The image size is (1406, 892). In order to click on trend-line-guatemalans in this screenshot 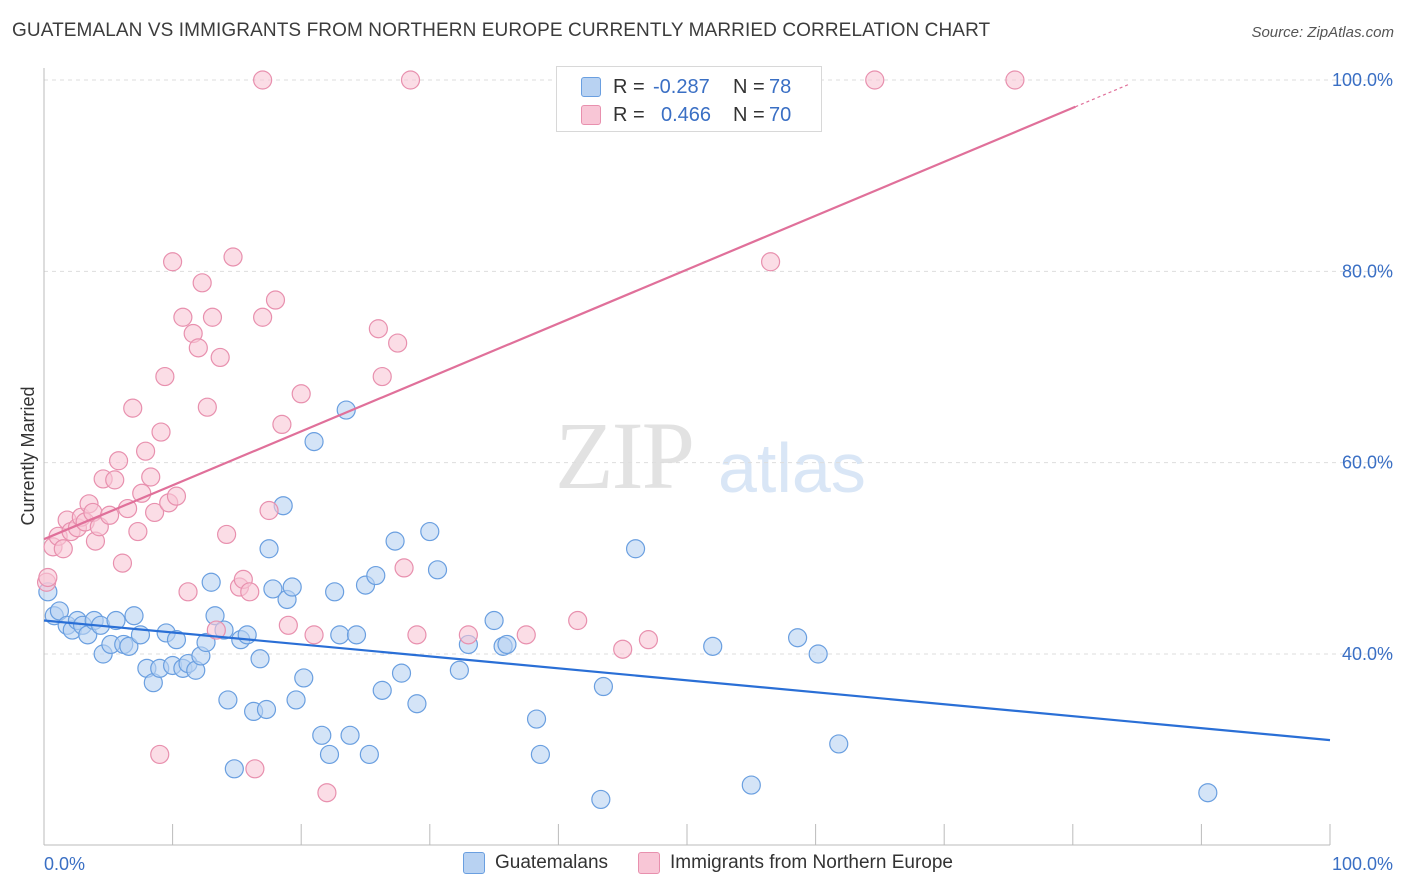, I will do `click(687, 680)`.